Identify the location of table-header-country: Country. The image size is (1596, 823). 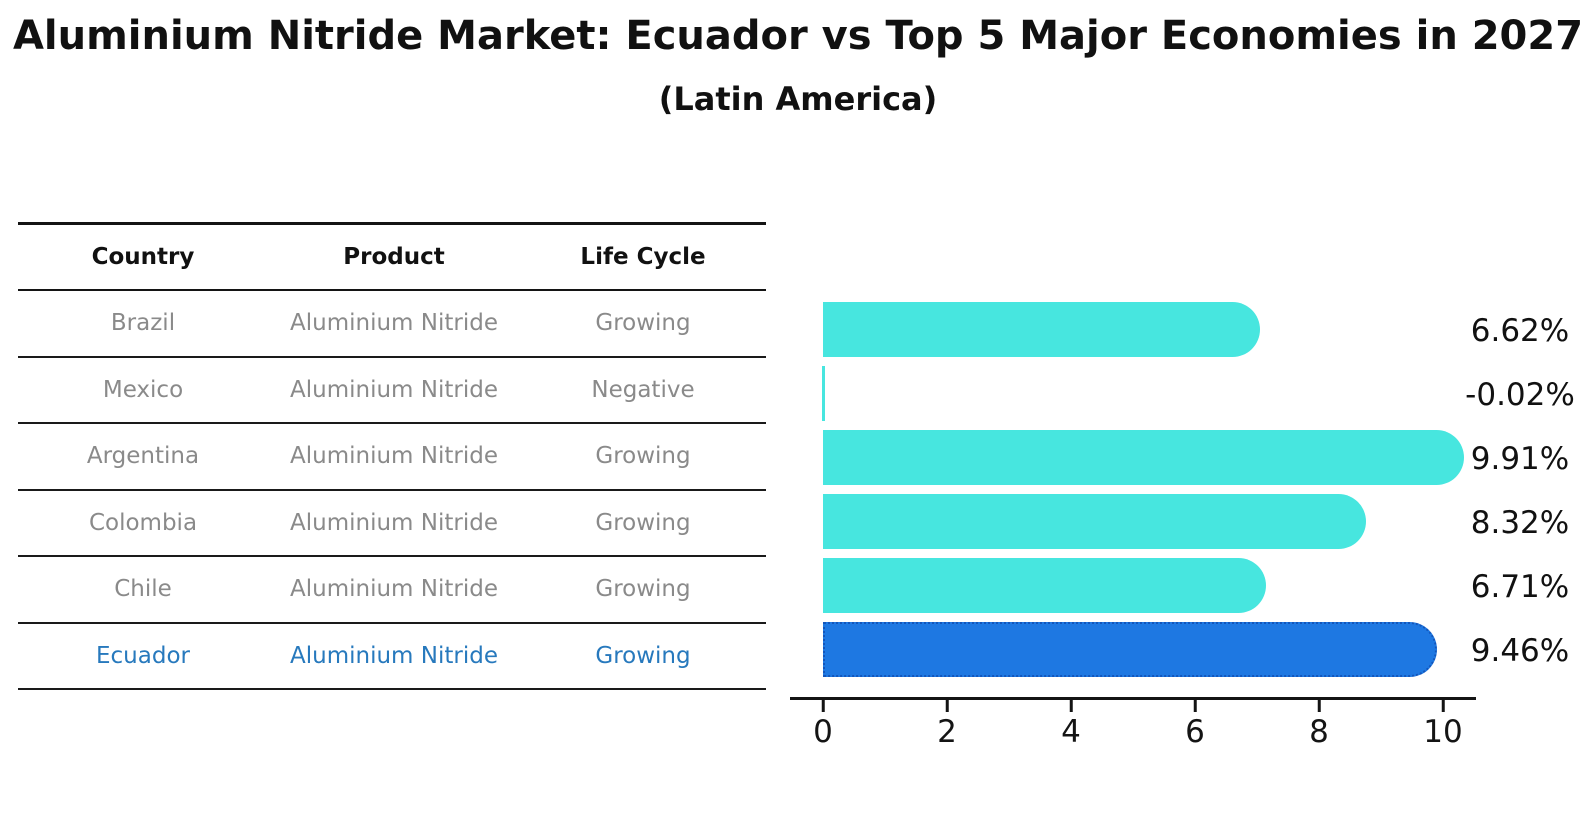
(143, 257).